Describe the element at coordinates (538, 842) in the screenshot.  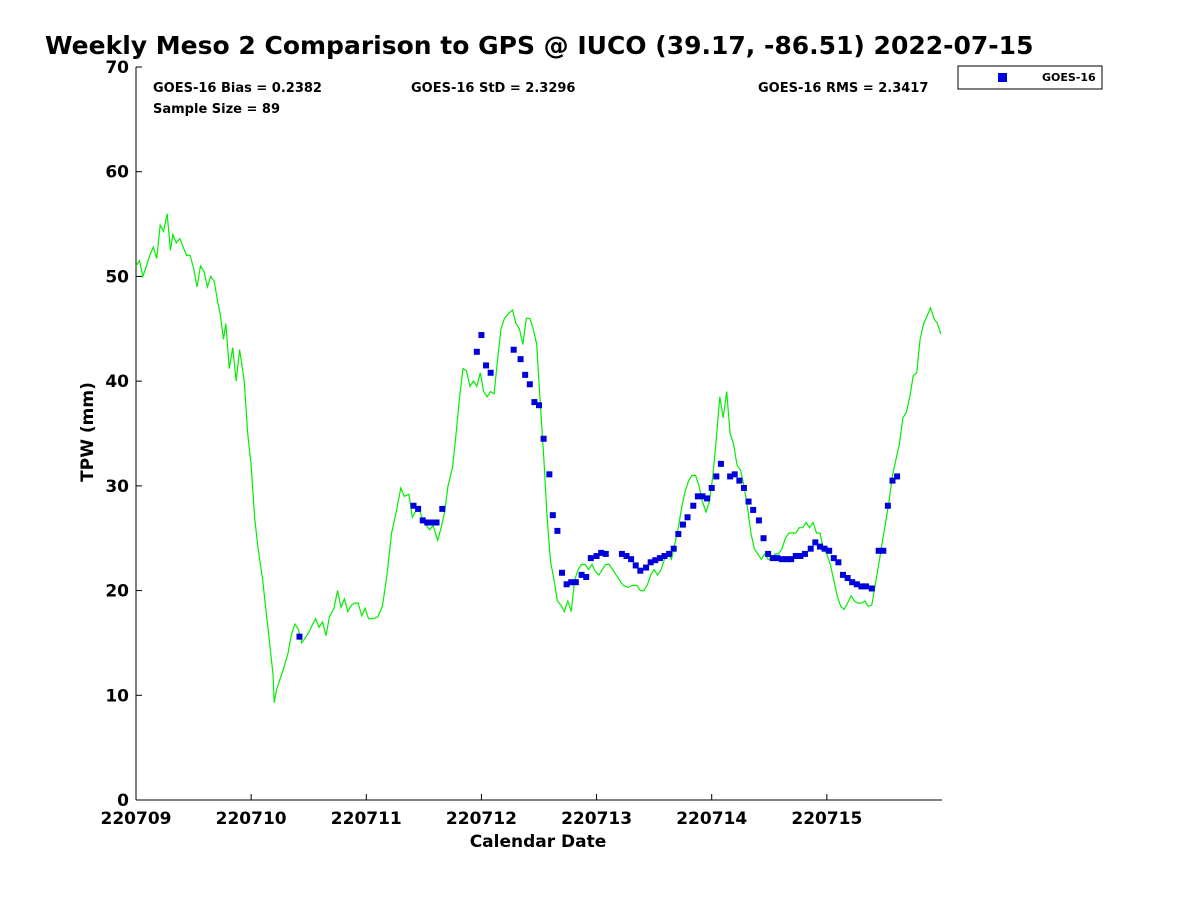
I see `x-axis-label: Calendar Date` at that location.